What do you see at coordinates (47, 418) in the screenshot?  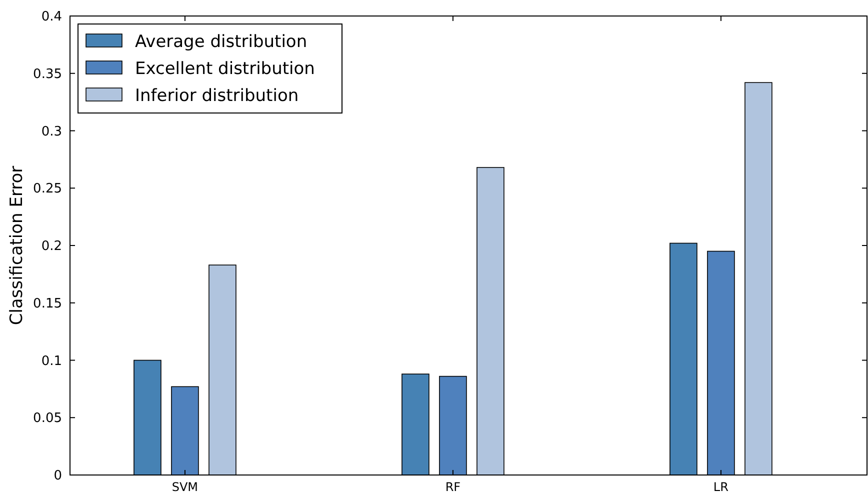 I see `y-tick-label: 0.05` at bounding box center [47, 418].